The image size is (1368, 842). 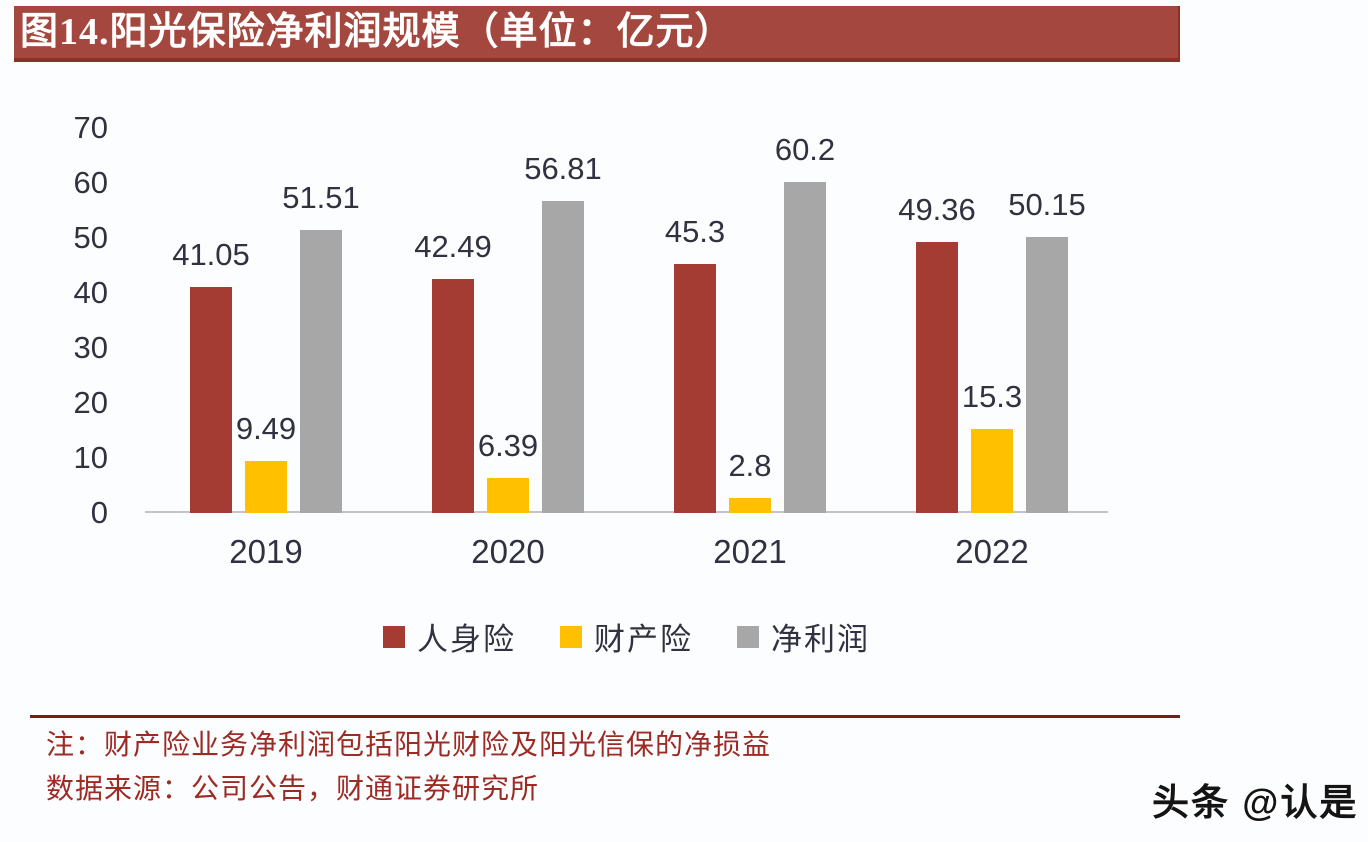 I want to click on legend-label: 净利润, so click(x=820, y=639).